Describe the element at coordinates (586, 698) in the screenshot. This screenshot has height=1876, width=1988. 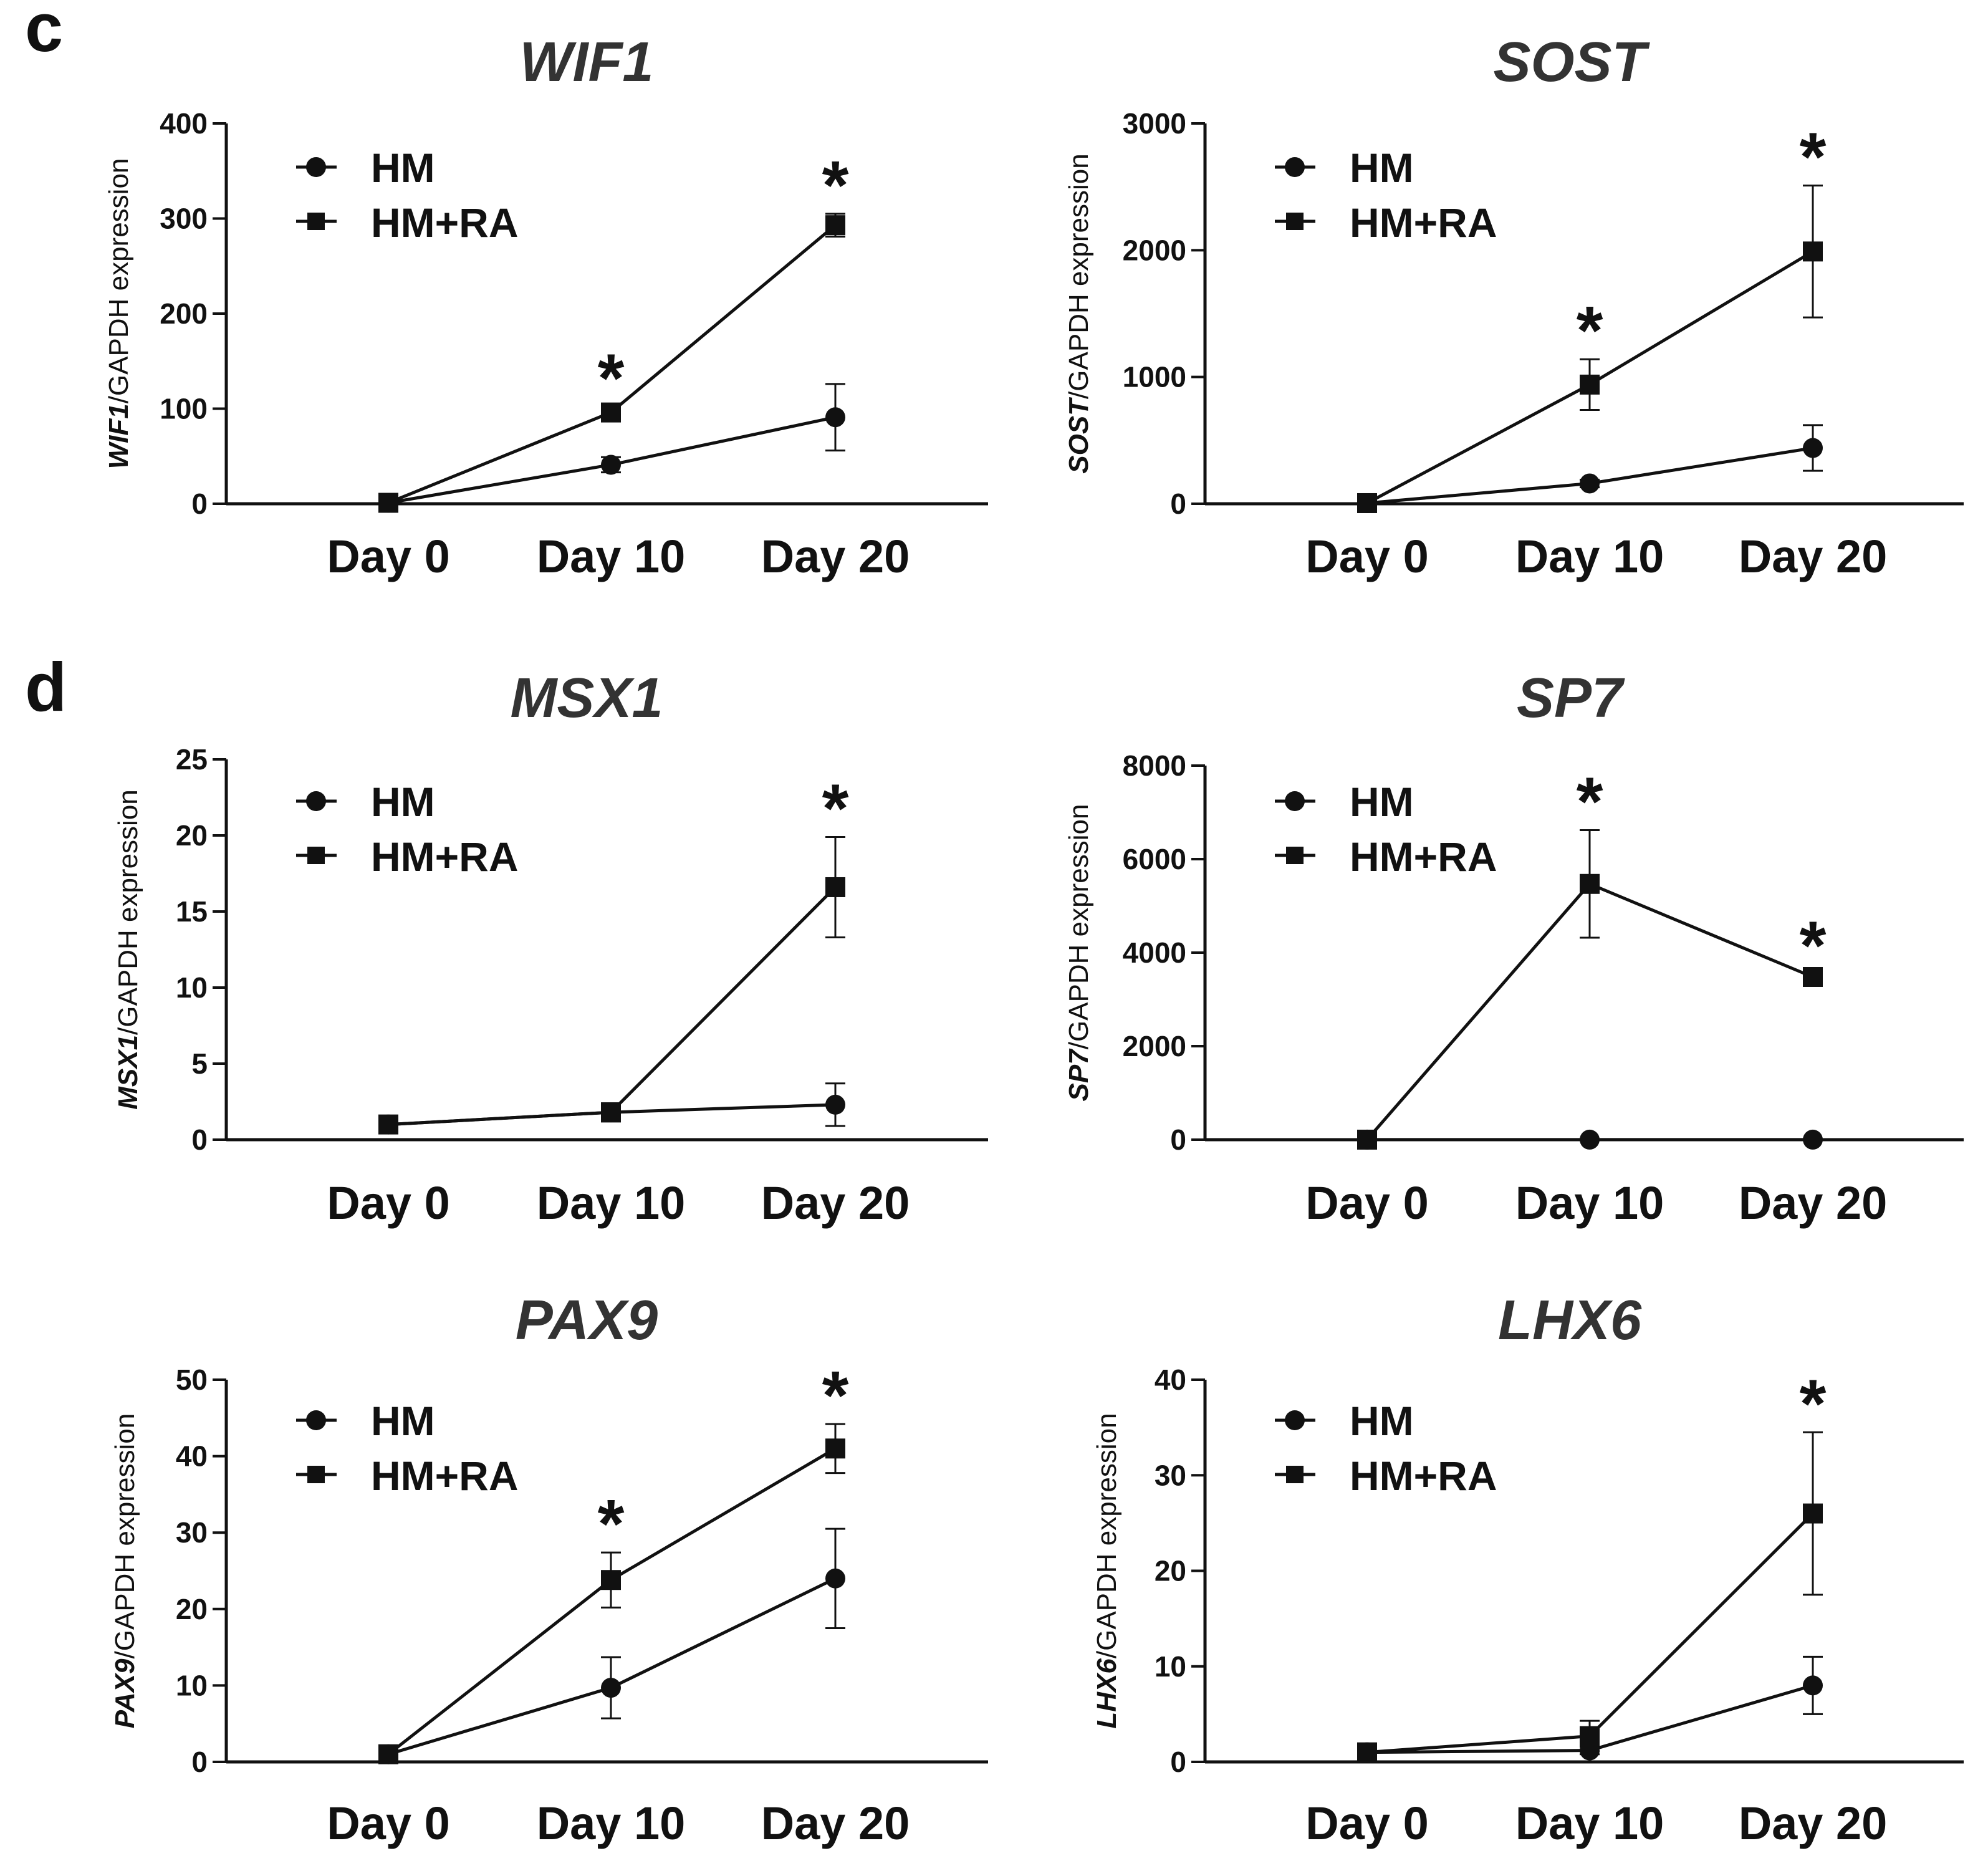
I see `chart-title: MSX1` at that location.